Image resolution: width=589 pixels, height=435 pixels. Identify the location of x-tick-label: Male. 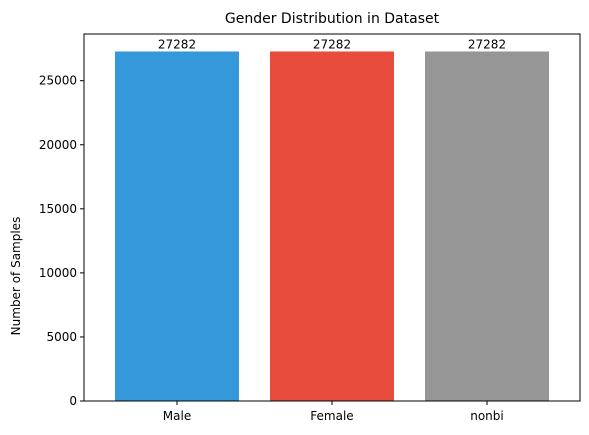
(177, 416).